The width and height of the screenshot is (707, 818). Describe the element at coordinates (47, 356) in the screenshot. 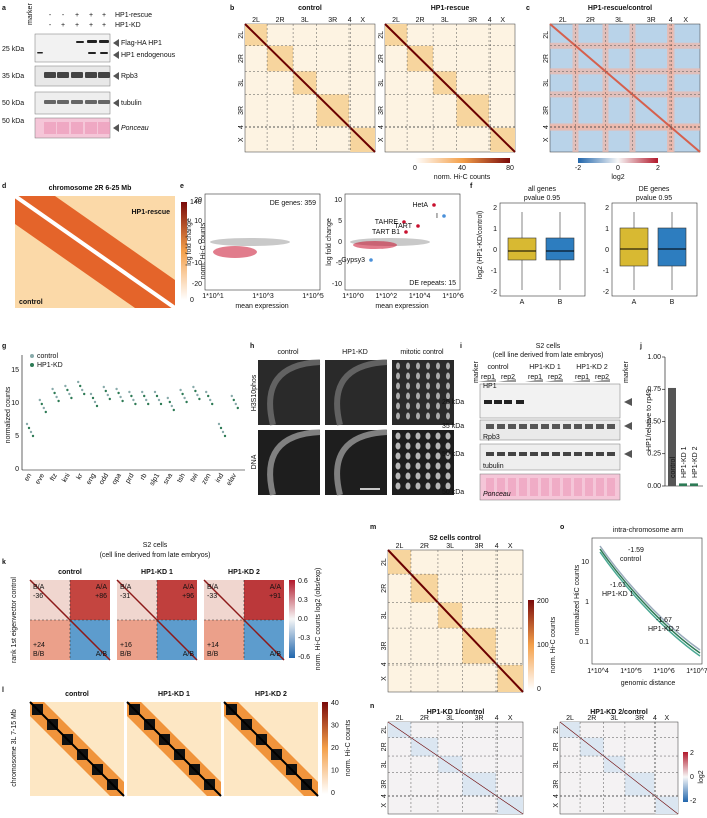

I see `legend-label: control` at that location.